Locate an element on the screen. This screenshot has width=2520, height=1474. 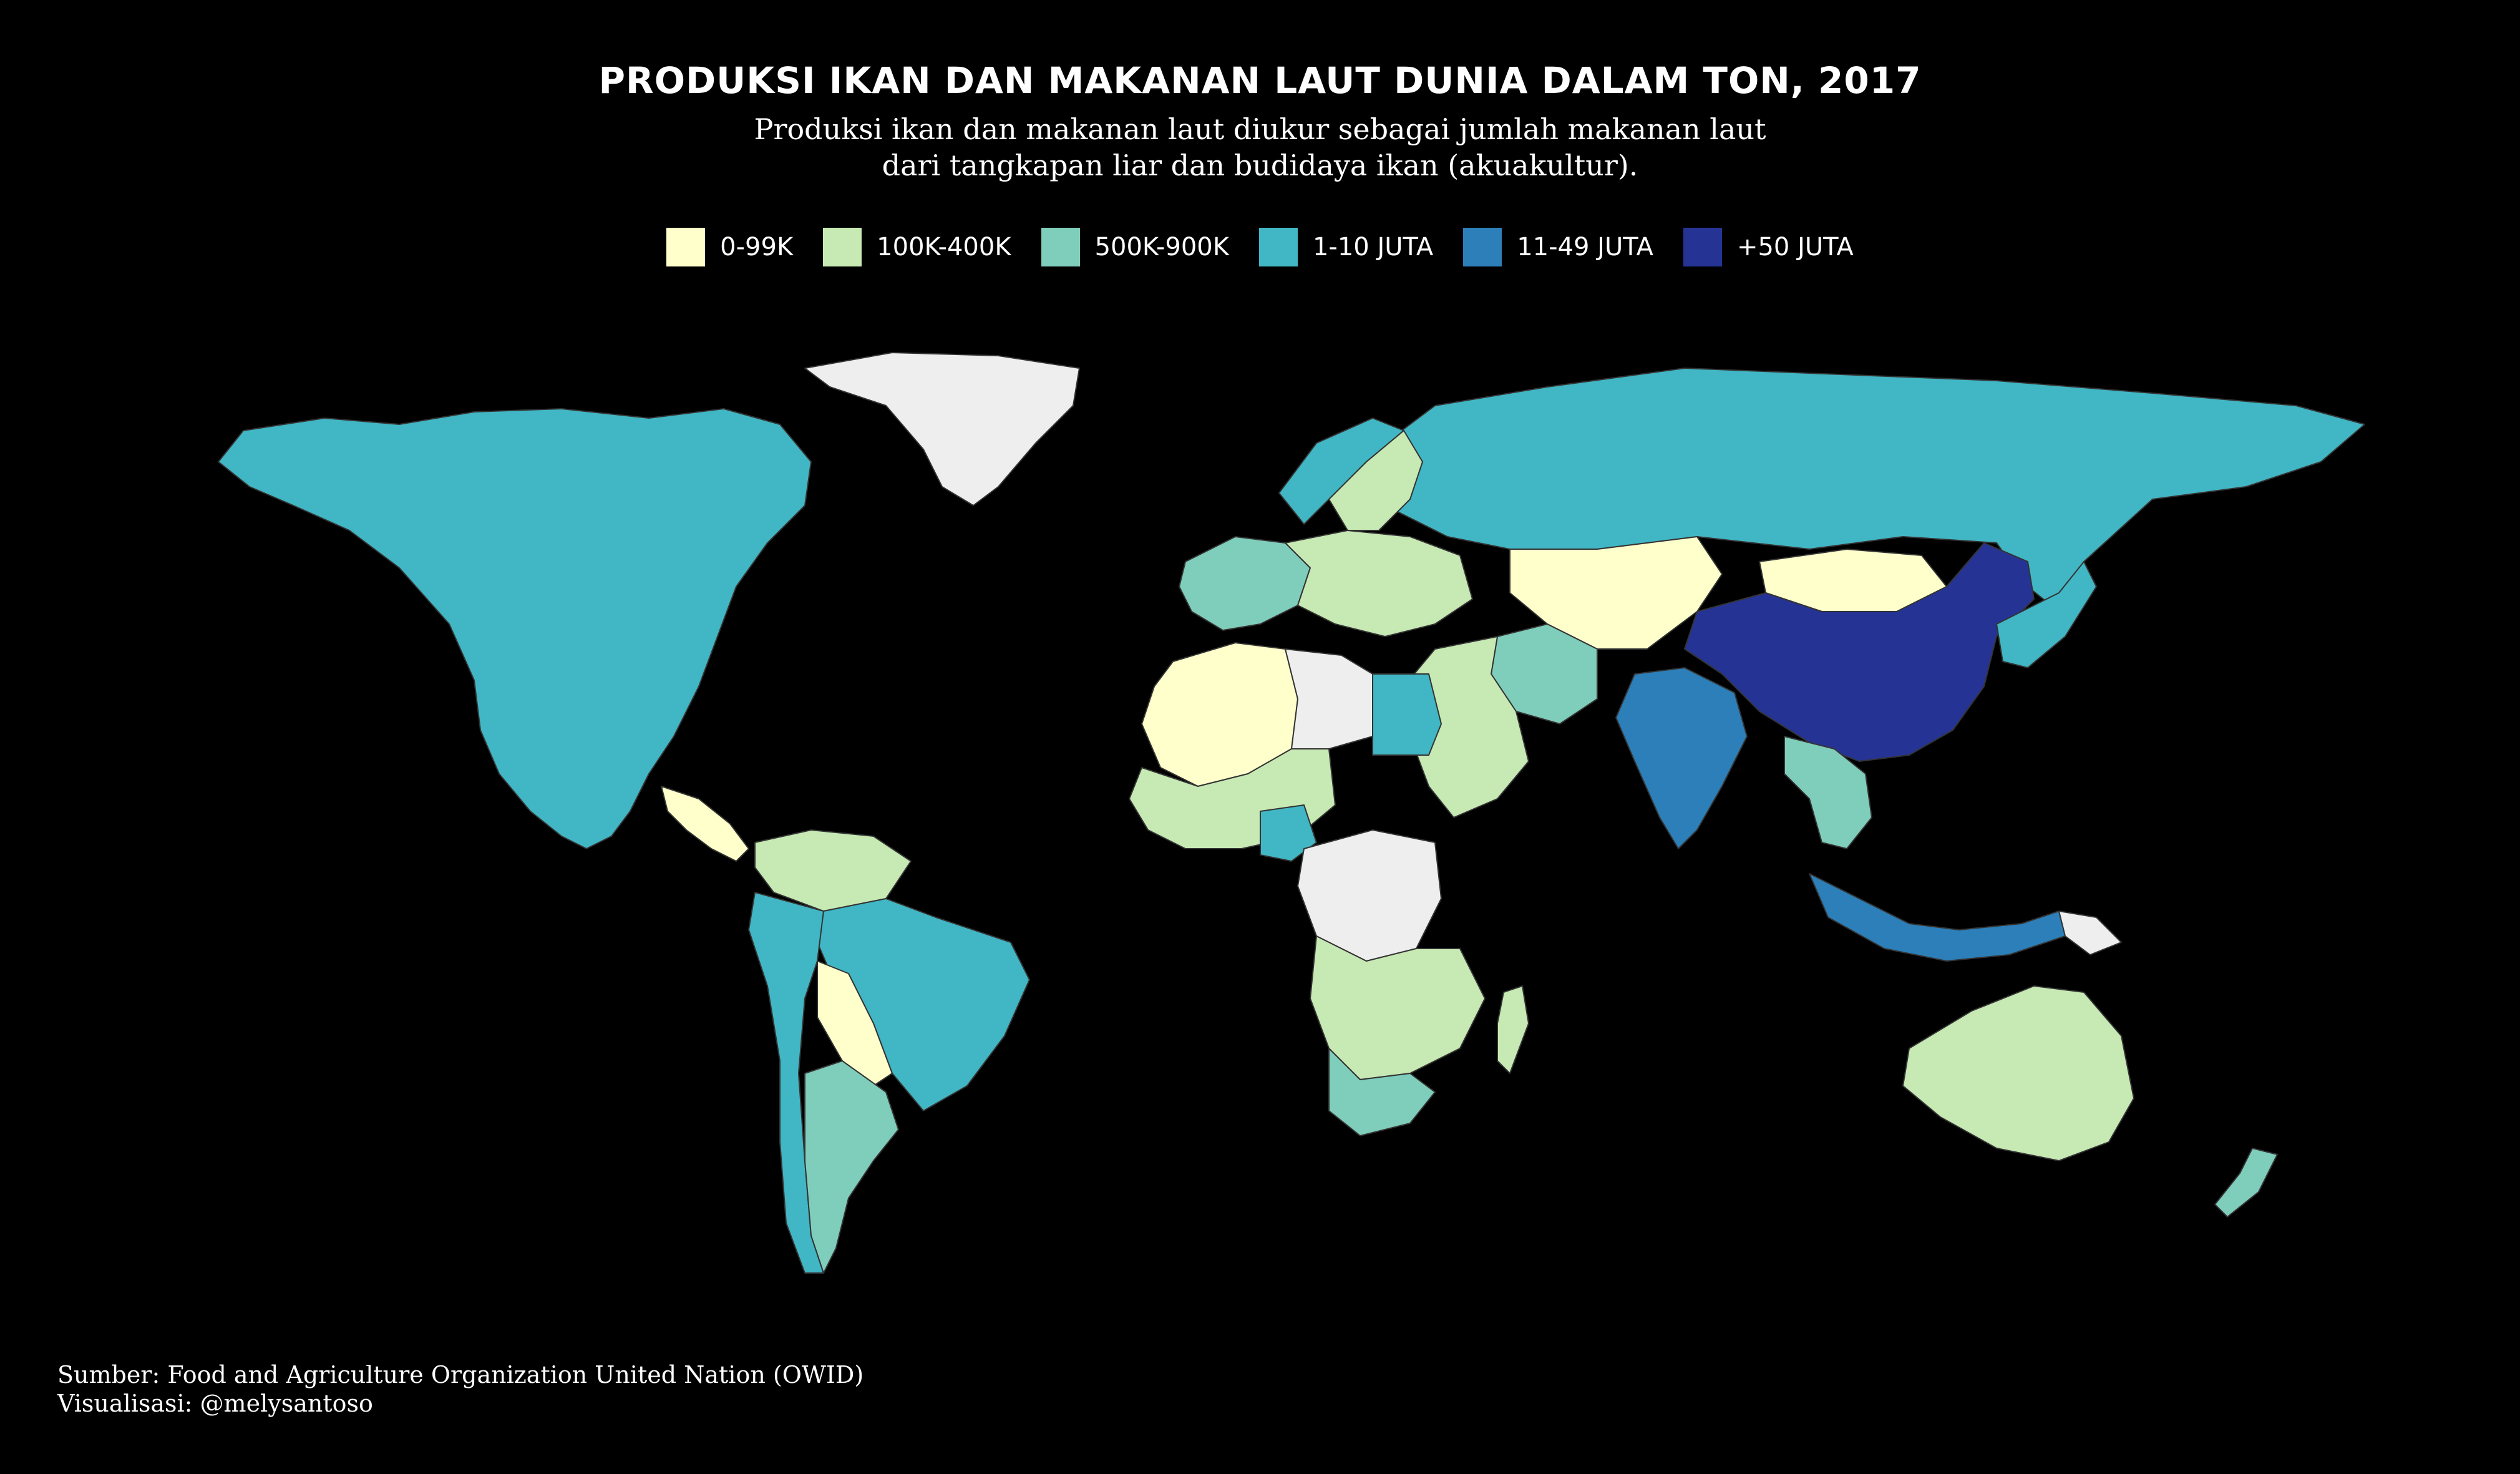
credit-line: Visualisasi: @melysantoso is located at coordinates (215, 1403).